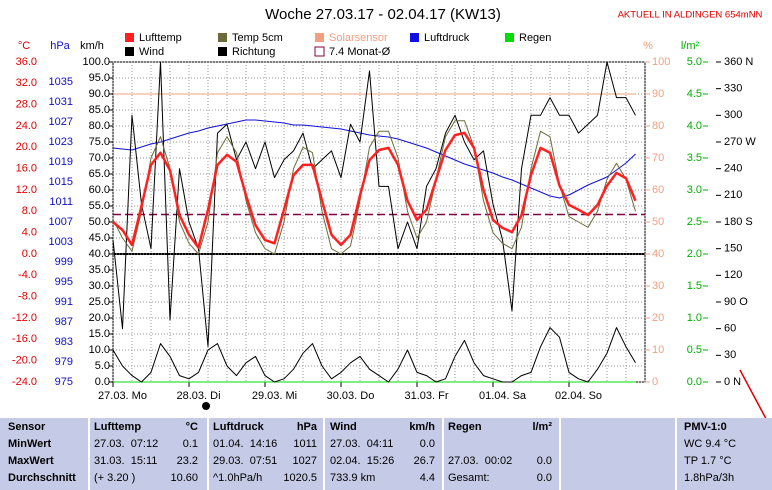  Describe the element at coordinates (535, 38) in the screenshot. I see `legend-label: Regen` at that location.